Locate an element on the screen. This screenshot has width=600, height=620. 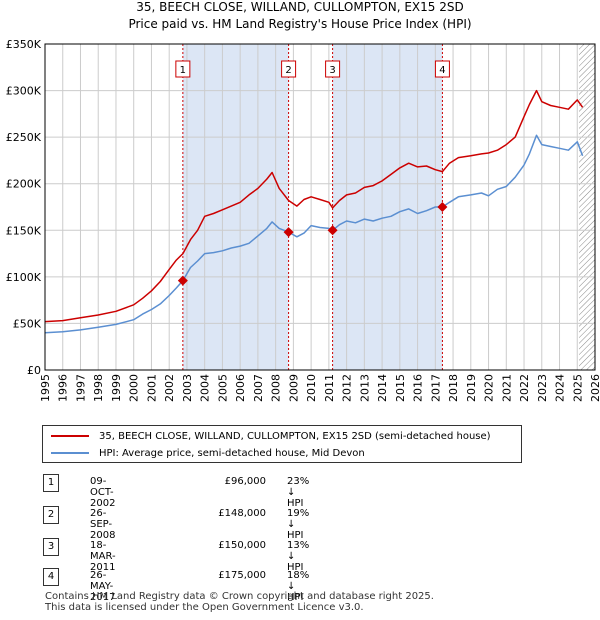
marker-label: 2 is located at coordinates (288, 70).